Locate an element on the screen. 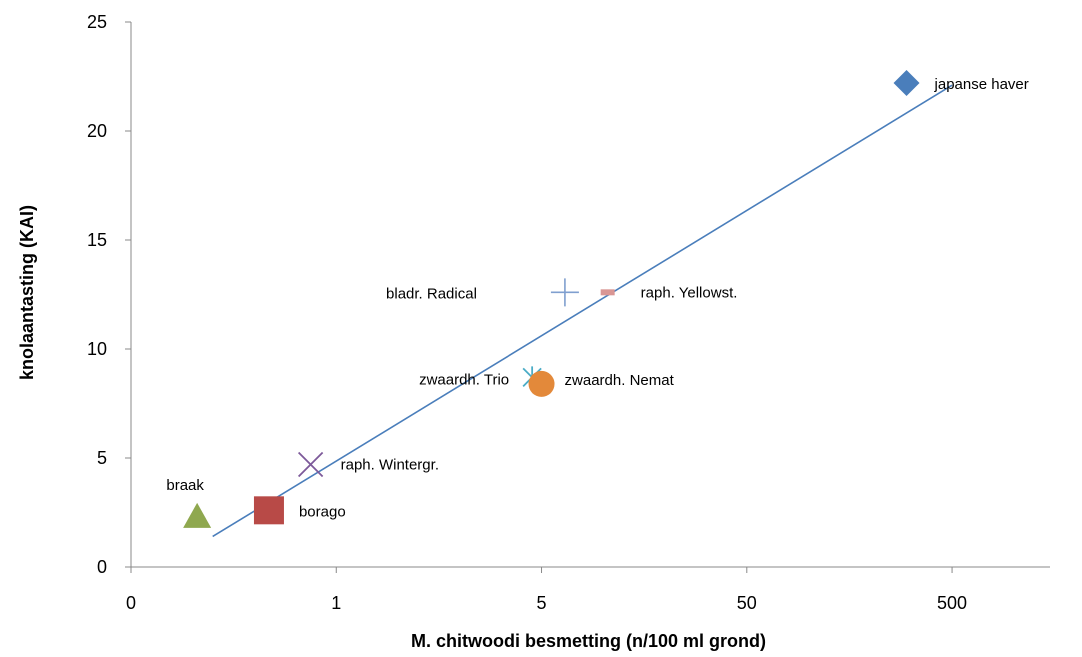 Image resolution: width=1082 pixels, height=657 pixels. x-tick-label: 5 is located at coordinates (542, 603).